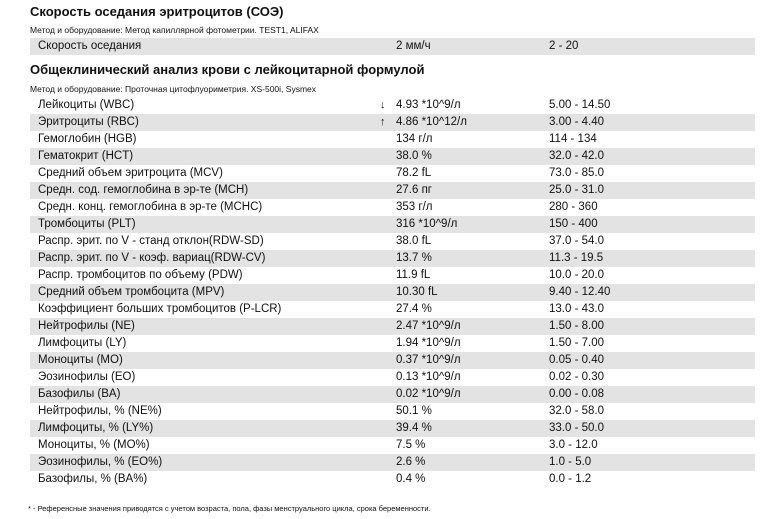  I want to click on table-row: Моноциты, % (MO%) 7.5 % 3.0 - 12.0, so click(392, 445).